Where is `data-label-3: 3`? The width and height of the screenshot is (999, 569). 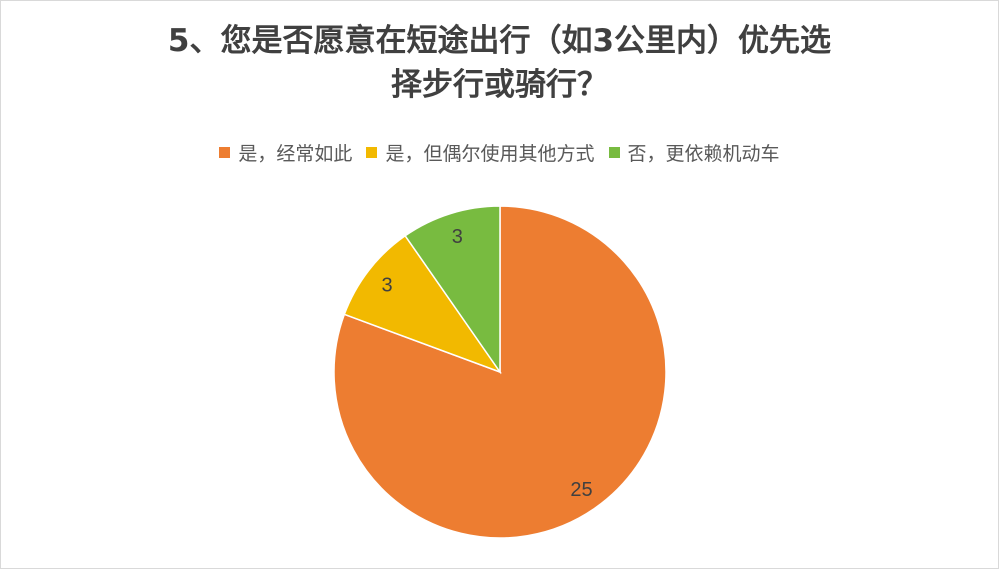
data-label-3: 3 is located at coordinates (457, 237).